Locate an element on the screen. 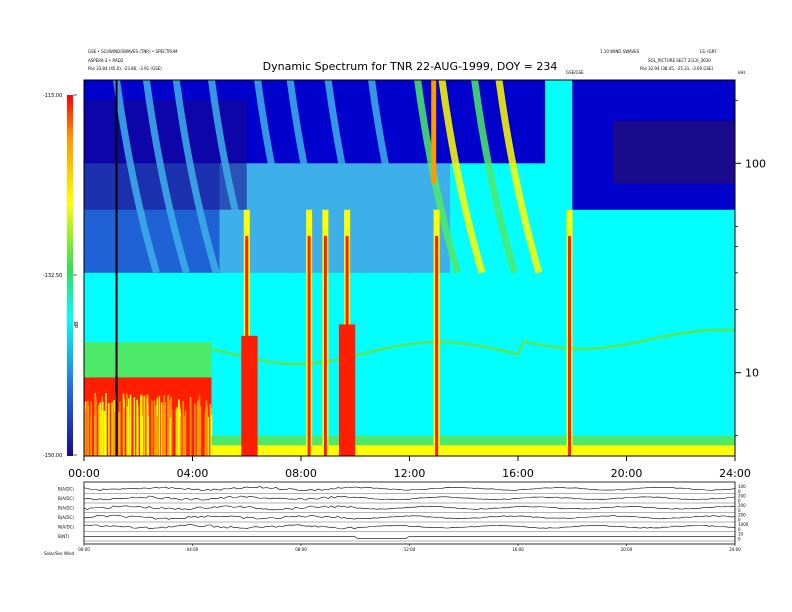  burst-top-13h is located at coordinates (434, 132).